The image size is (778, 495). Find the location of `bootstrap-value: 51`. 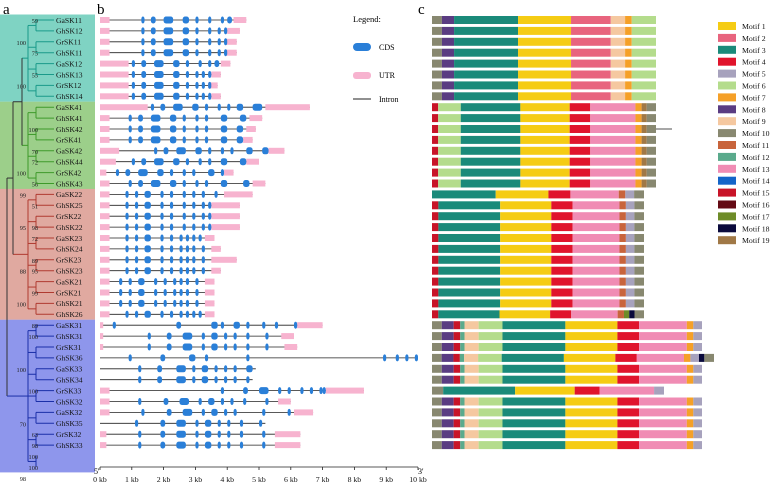

bootstrap-value: 51 is located at coordinates (35, 206).